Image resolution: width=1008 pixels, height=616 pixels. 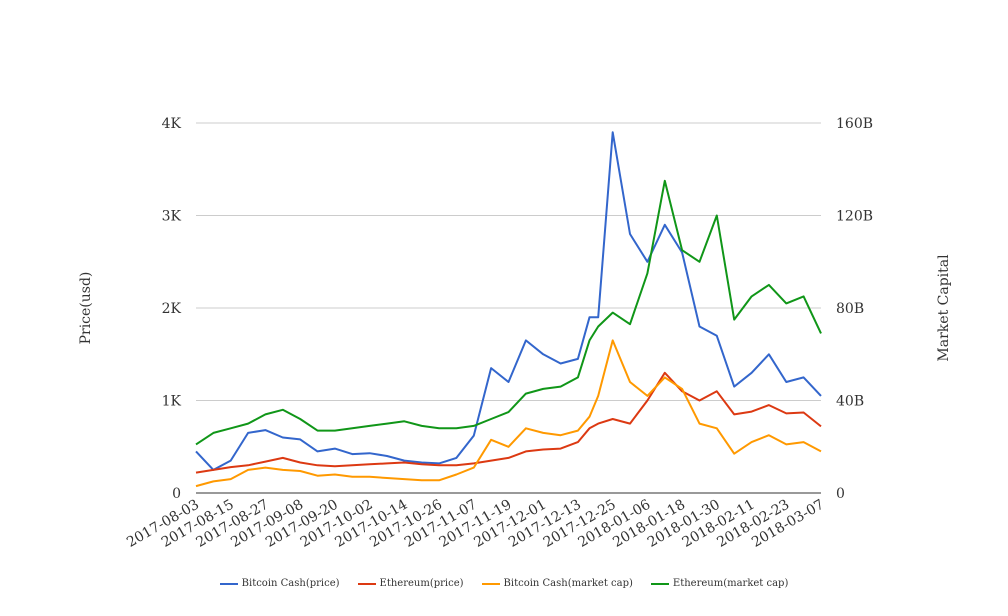 I want to click on y2-axis-title: Market Capital, so click(x=944, y=308).